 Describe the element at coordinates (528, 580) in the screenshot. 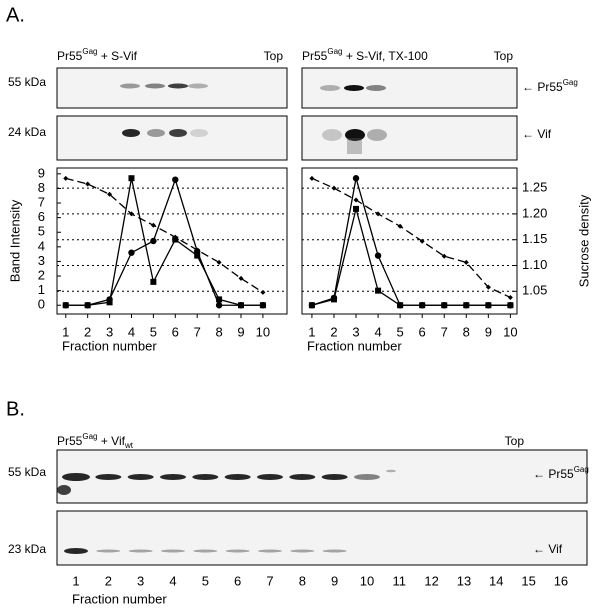

I see `lane-number: 15` at that location.